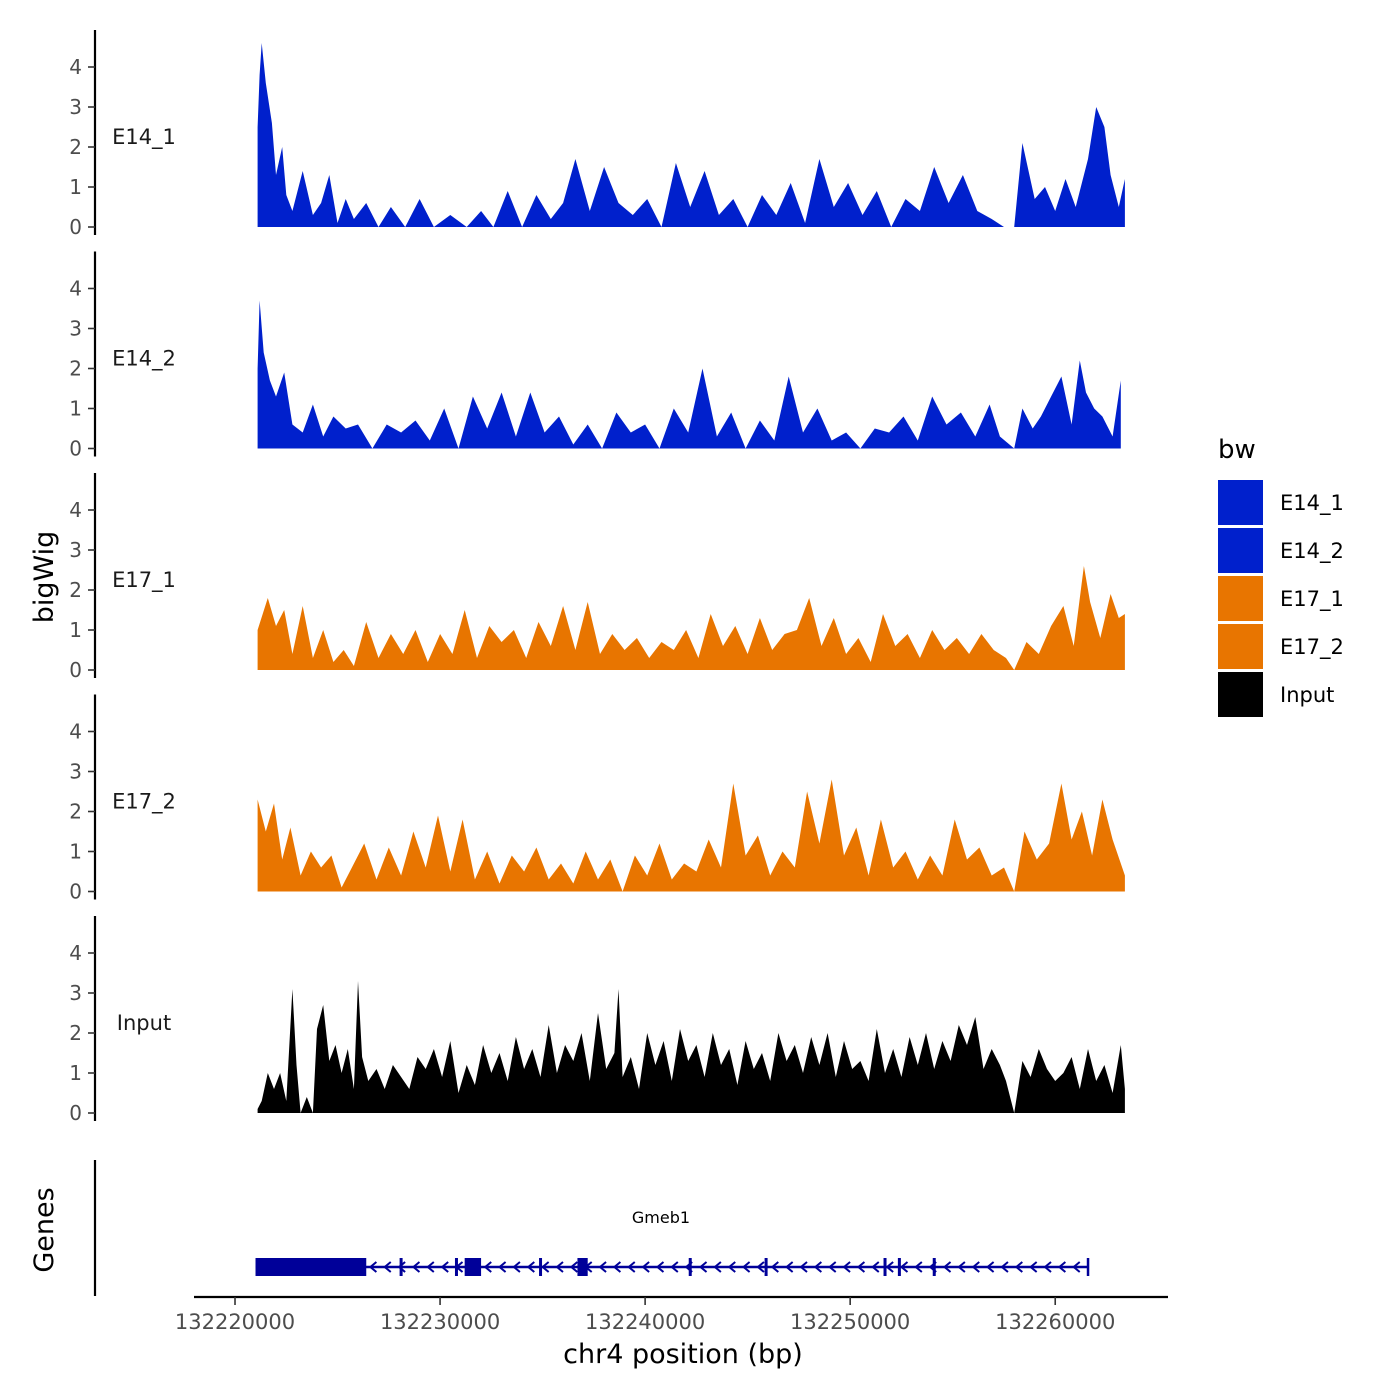 This screenshot has width=1400, height=1400. I want to click on track-E14_2: 0 1 2 3 4 E14_2, so click(595, 356).